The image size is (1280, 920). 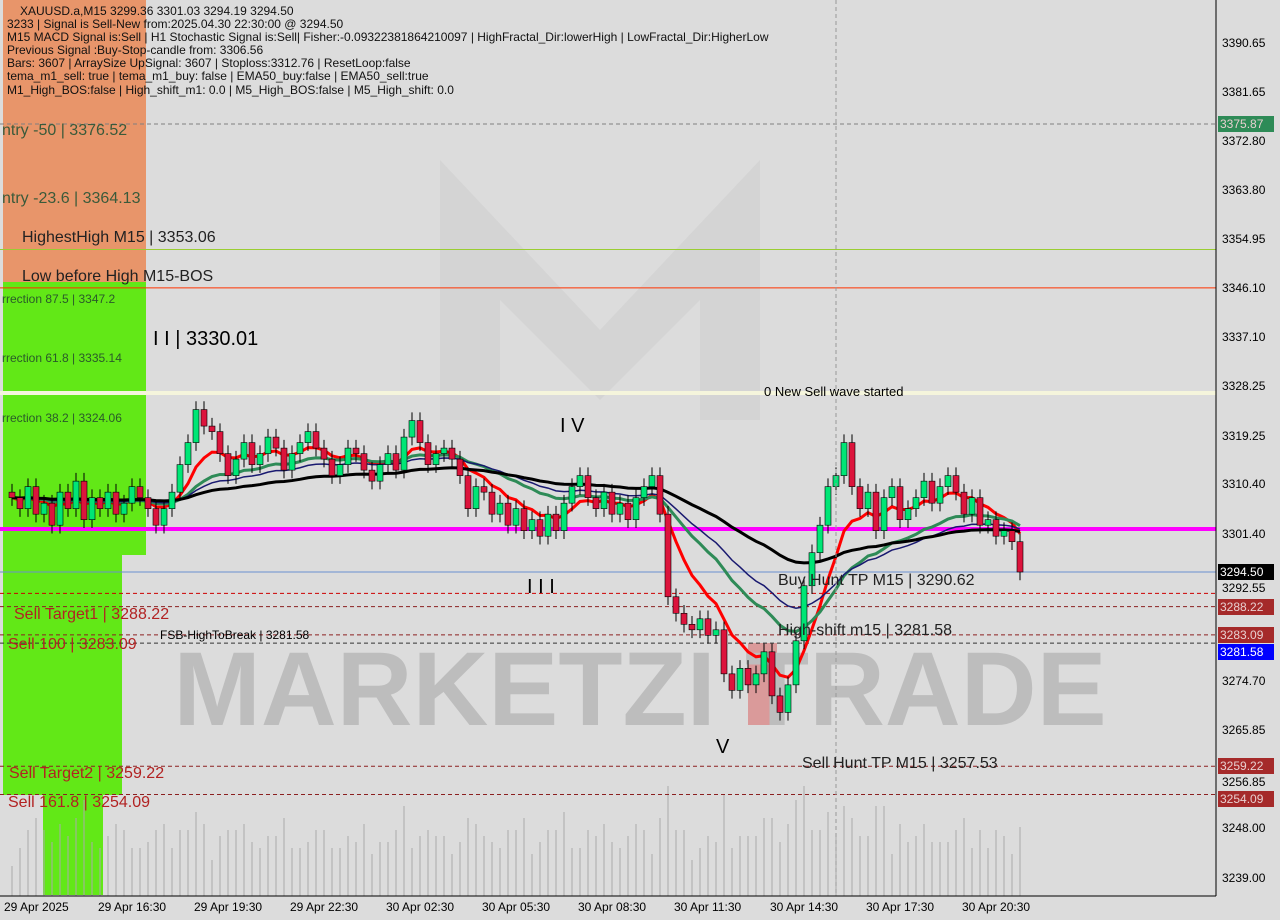 I want to click on time-tick-label: 30 Apr 20:30, so click(x=996, y=907).